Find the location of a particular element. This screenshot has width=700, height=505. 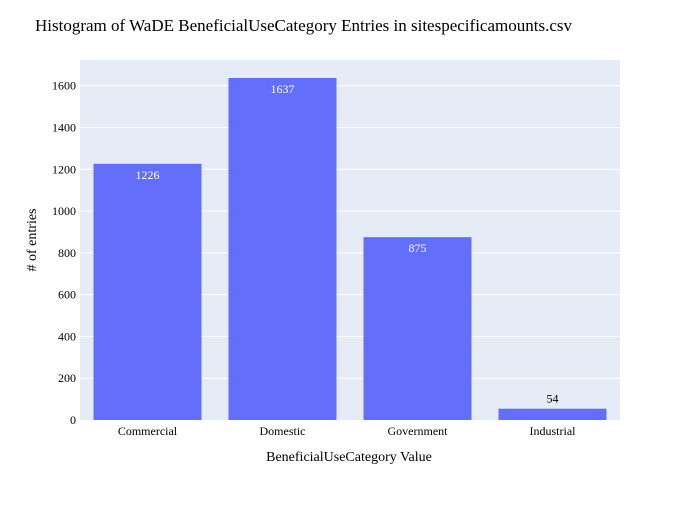

x-axis-title: BeneficialUseCategory Value is located at coordinates (349, 457).